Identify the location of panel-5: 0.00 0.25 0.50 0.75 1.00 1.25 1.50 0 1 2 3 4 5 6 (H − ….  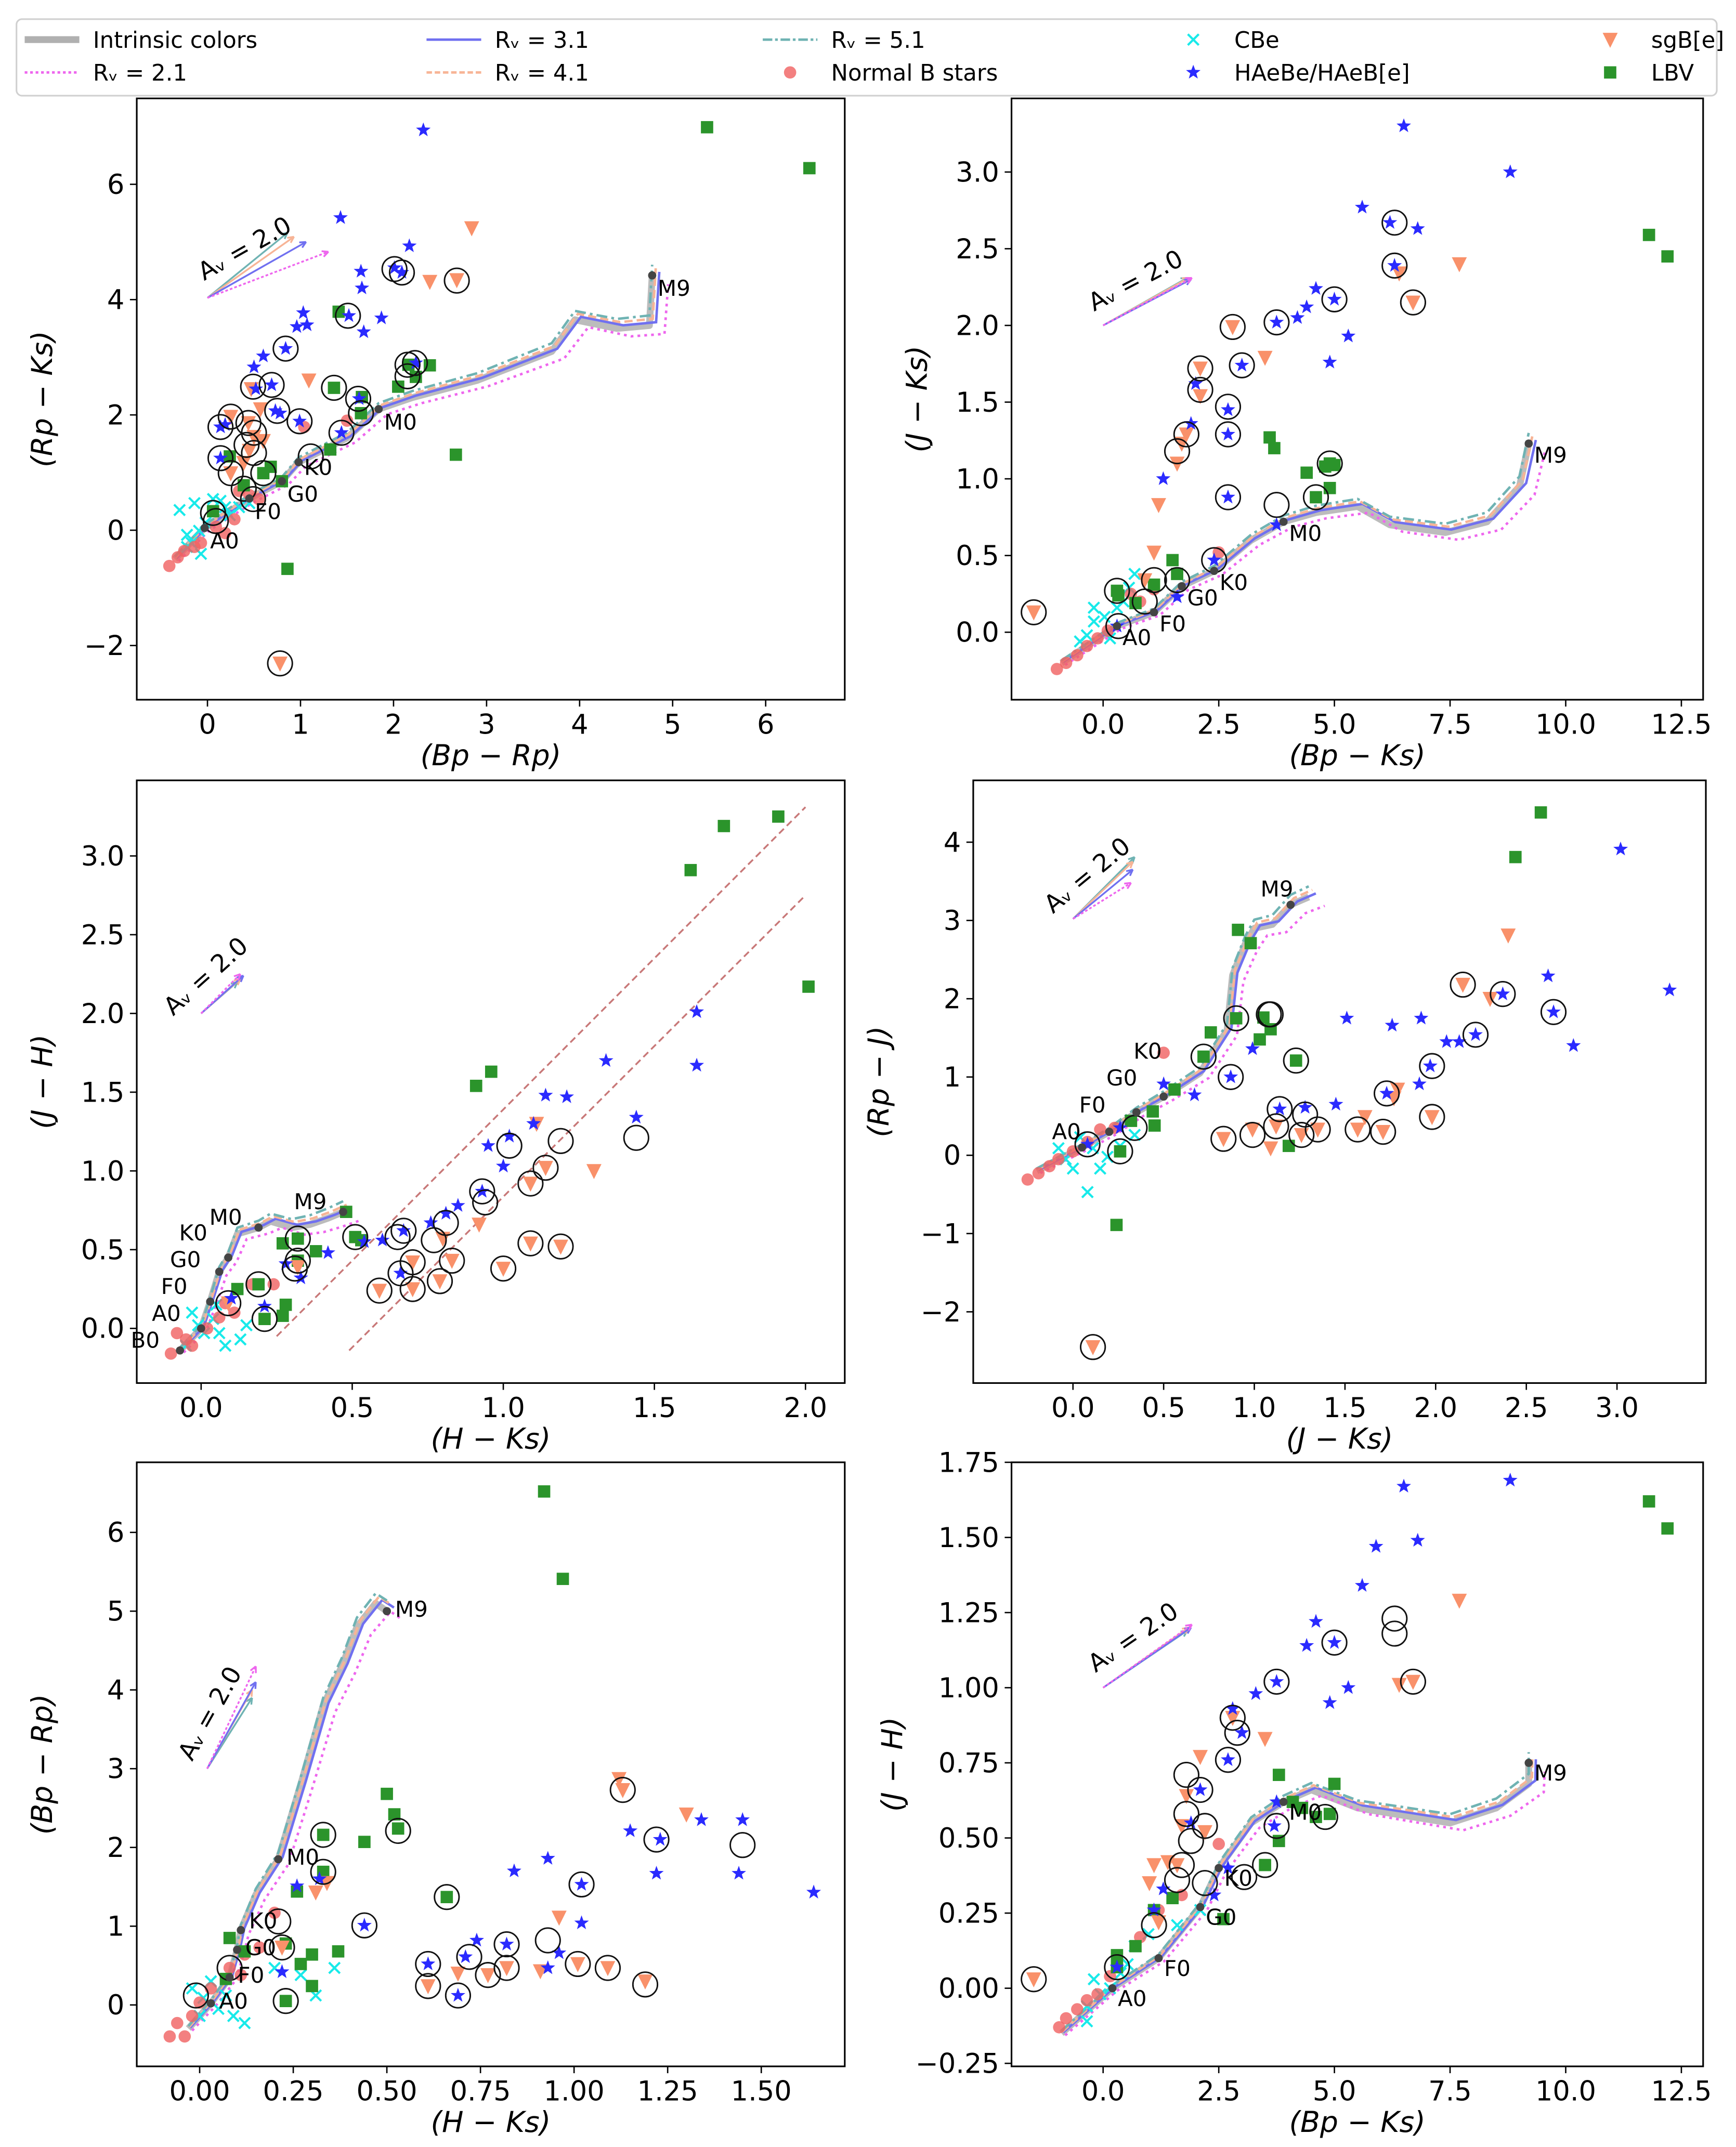
(436, 1800).